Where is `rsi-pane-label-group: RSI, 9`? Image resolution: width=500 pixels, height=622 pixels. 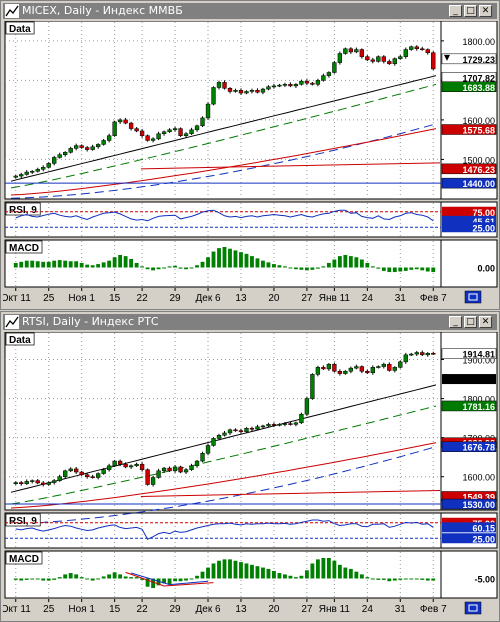
rsi-pane-label-group: RSI, 9 is located at coordinates (23, 520).